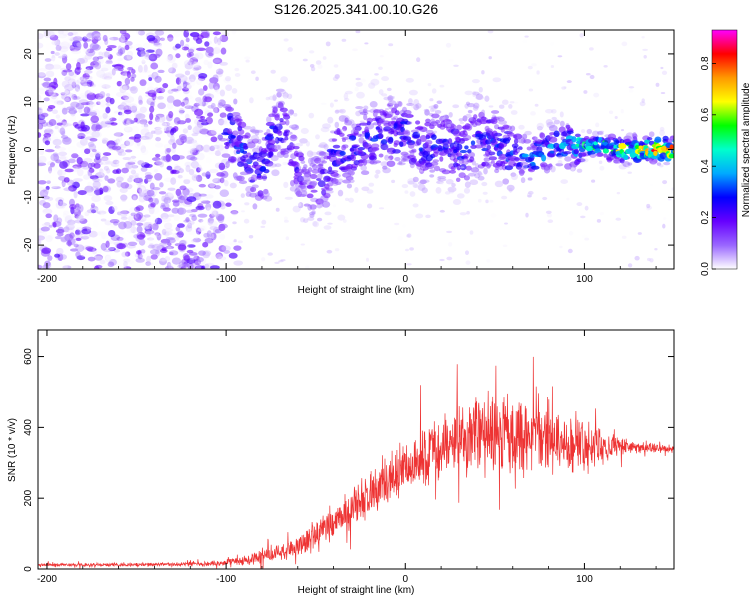  I want to click on spectrogram-ytick-label: 10, so click(28, 102).